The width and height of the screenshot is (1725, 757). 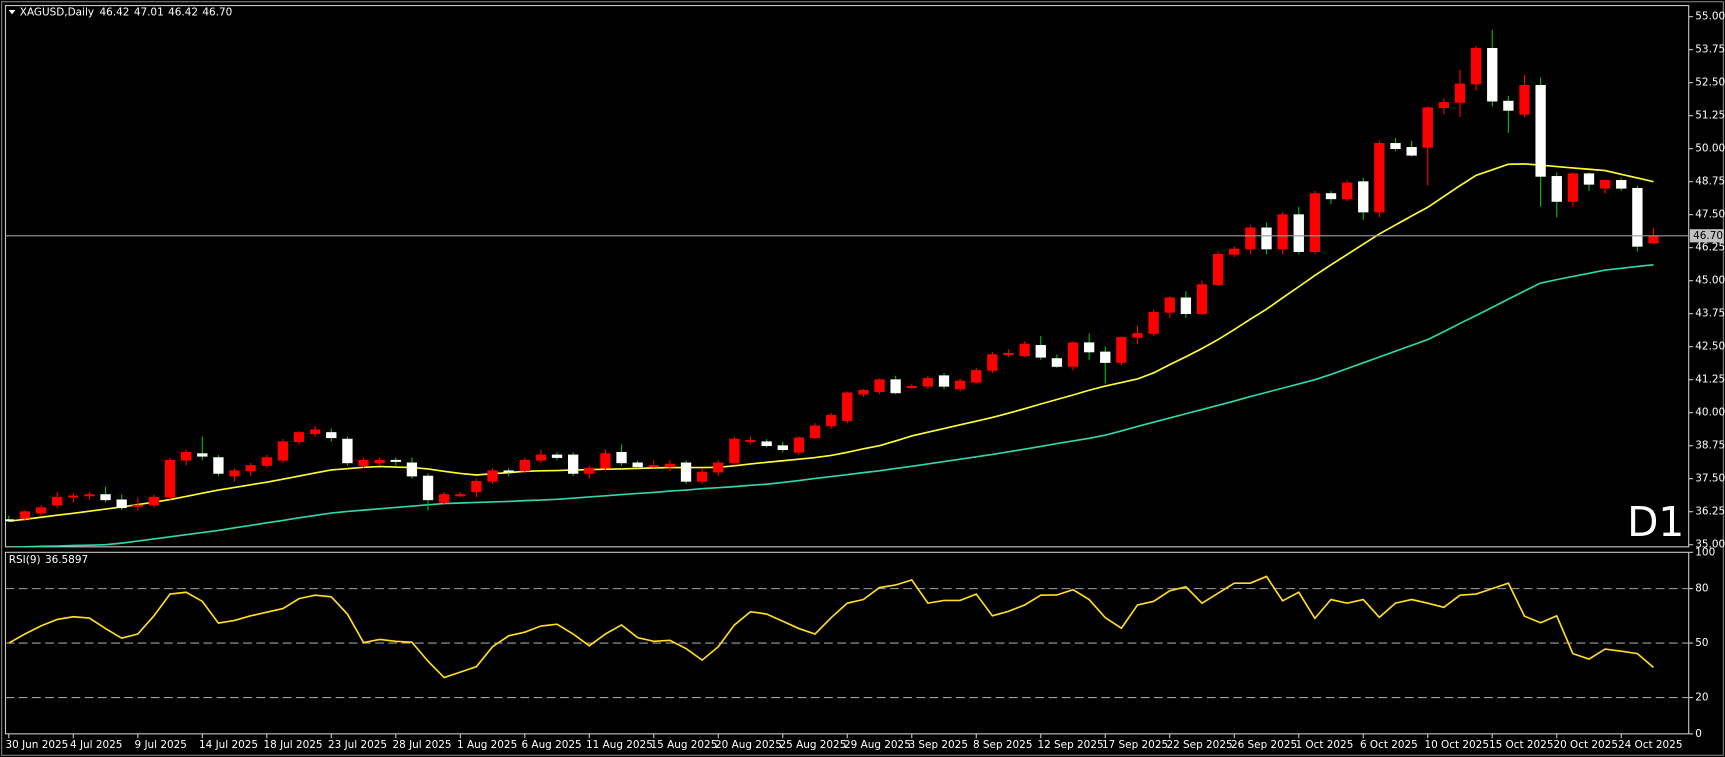 I want to click on y-tick-label: 0, so click(x=1698, y=734).